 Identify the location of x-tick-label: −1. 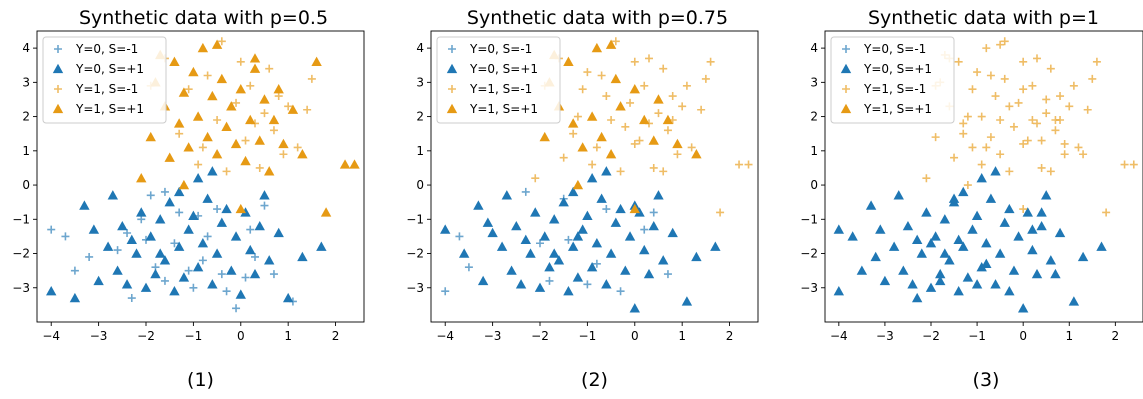
(588, 336).